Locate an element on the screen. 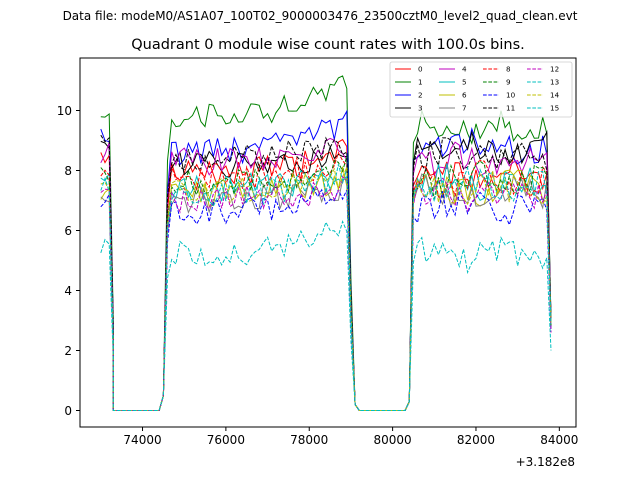 Image resolution: width=640 pixels, height=480 pixels. legend-label-9: 9 is located at coordinates (508, 82).